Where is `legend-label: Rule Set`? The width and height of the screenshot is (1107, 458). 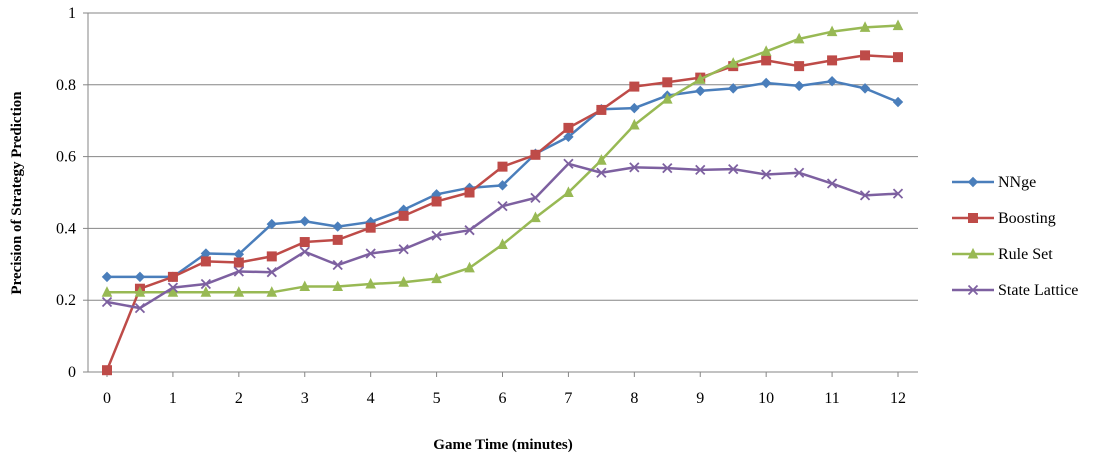
legend-label: Rule Set is located at coordinates (1025, 254).